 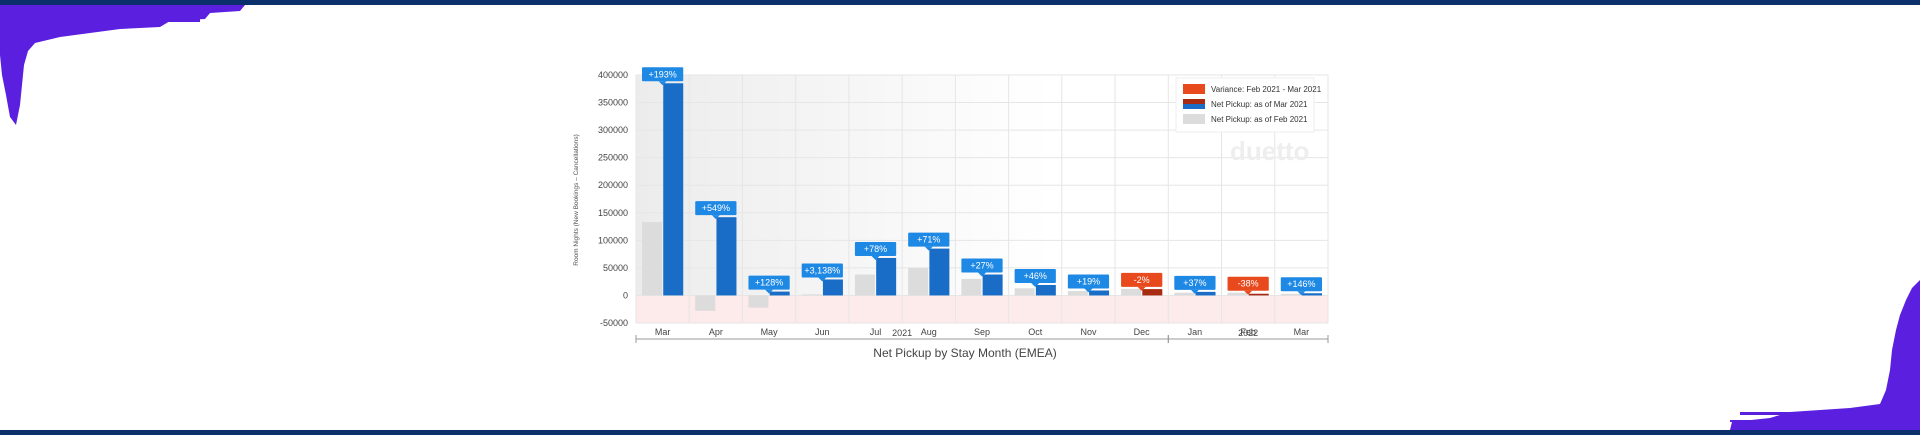 What do you see at coordinates (822, 332) in the screenshot?
I see `x-tick-label: Jun` at bounding box center [822, 332].